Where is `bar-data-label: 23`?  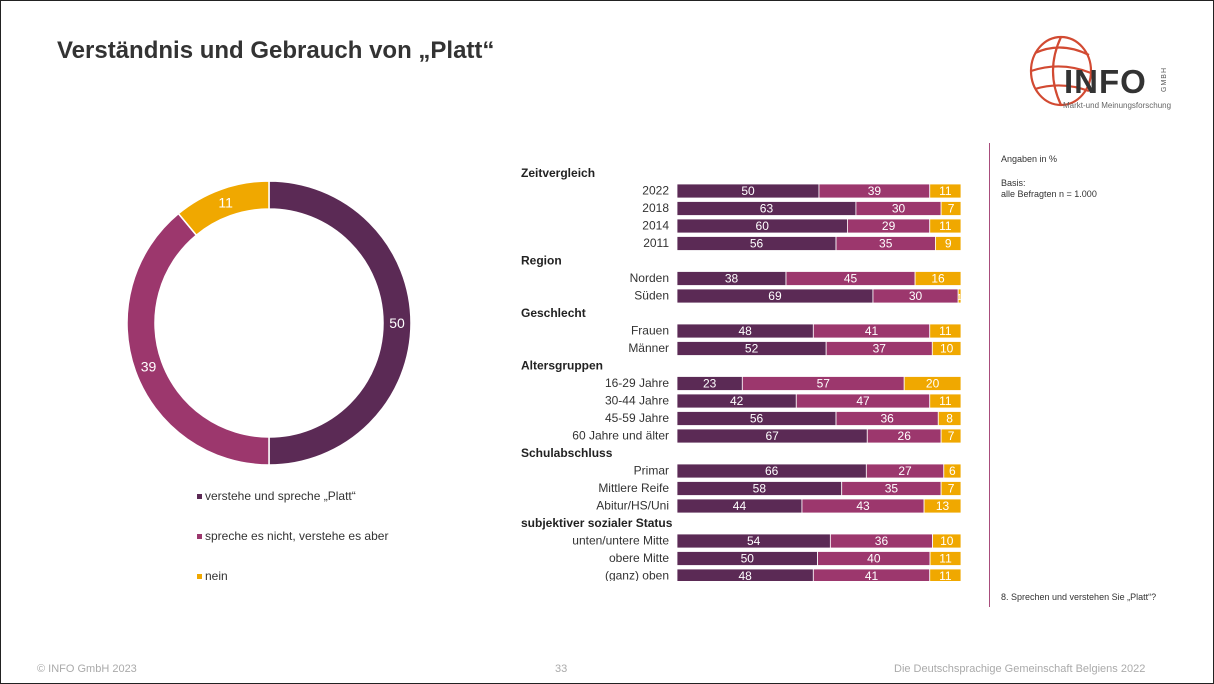 bar-data-label: 23 is located at coordinates (710, 384).